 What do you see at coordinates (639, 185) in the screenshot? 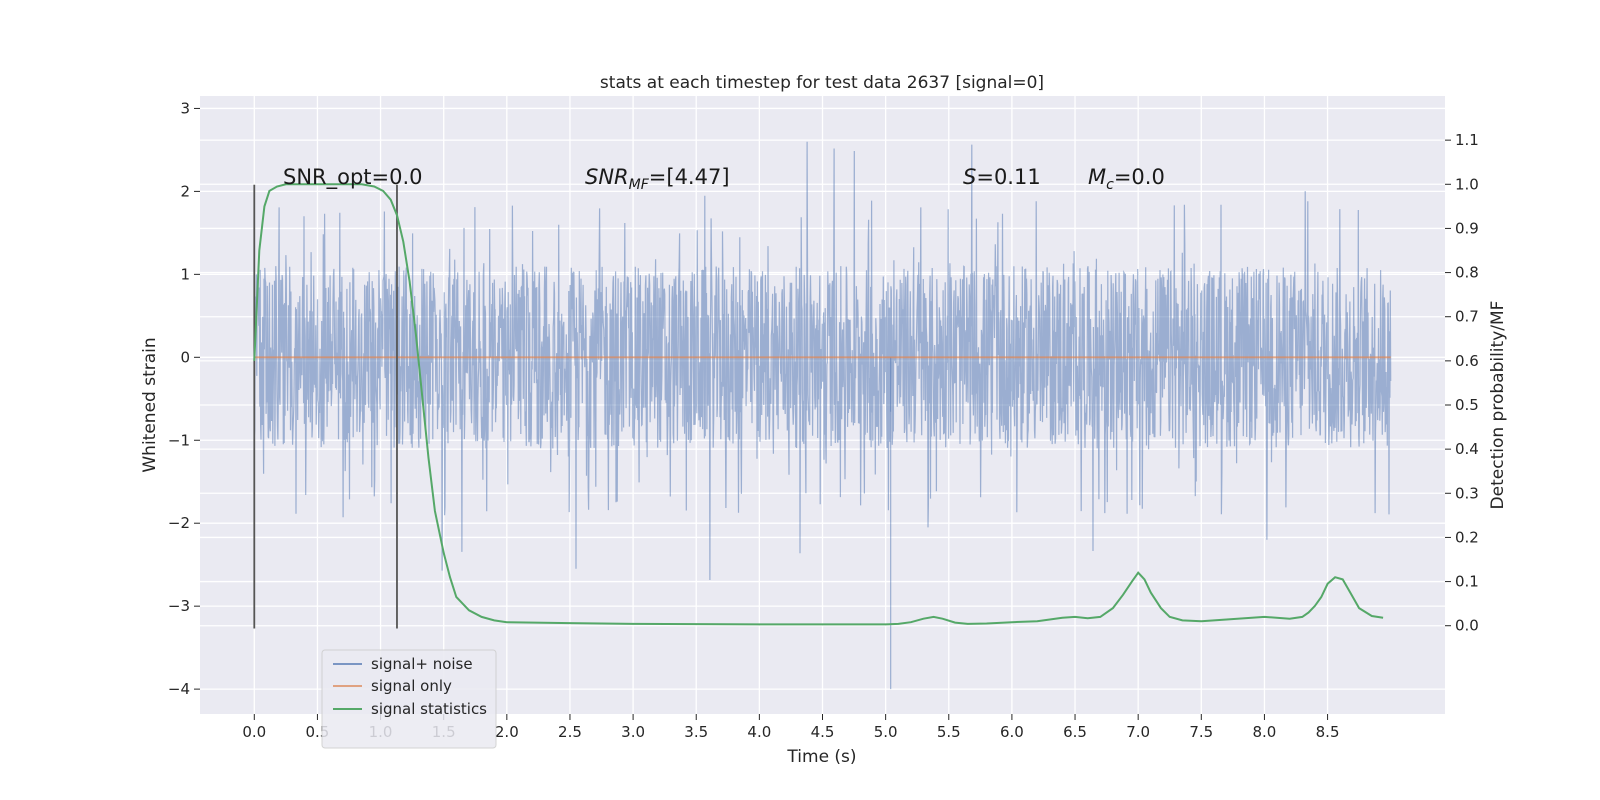
I see `snr-mf-sub: MF` at bounding box center [639, 185].